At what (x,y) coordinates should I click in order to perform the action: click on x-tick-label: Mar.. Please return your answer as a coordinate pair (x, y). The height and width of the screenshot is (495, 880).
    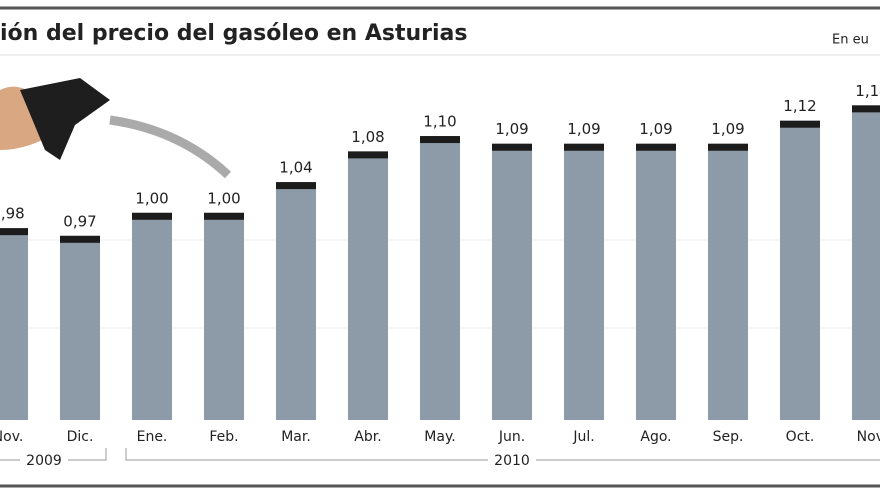
    Looking at the image, I should click on (296, 437).